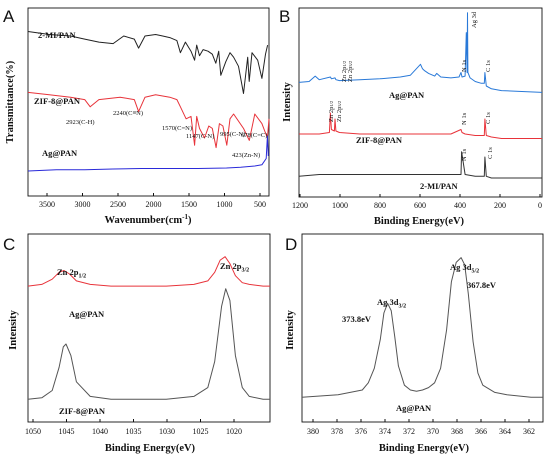 Image resolution: width=553 pixels, height=464 pixels. I want to click on panel-c-xtick: 1050, so click(33, 431).